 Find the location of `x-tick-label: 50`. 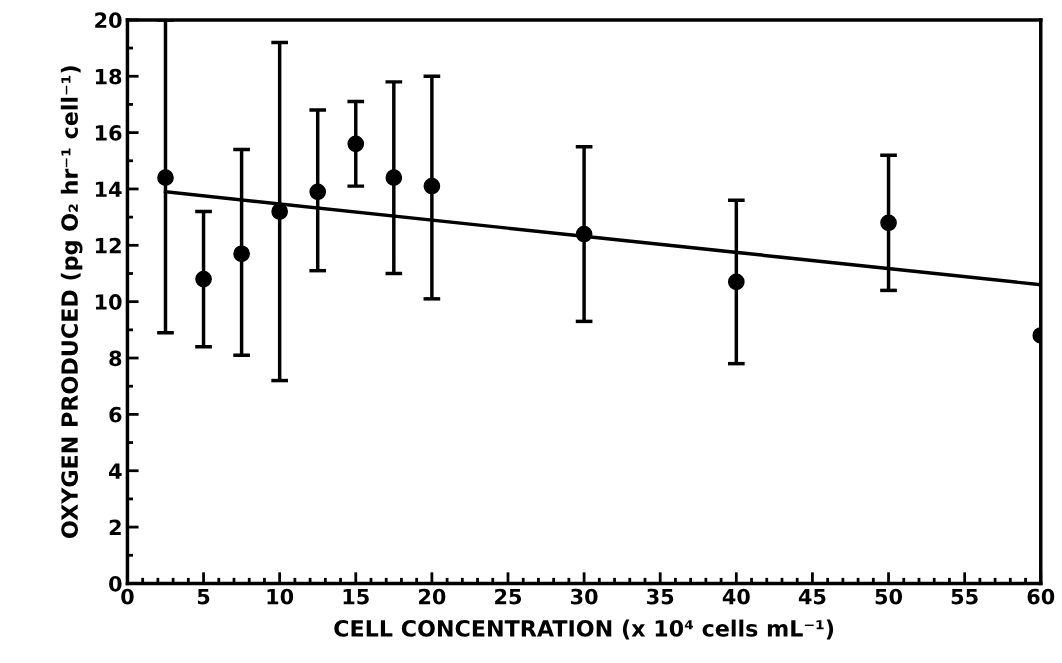

x-tick-label: 50 is located at coordinates (889, 596).